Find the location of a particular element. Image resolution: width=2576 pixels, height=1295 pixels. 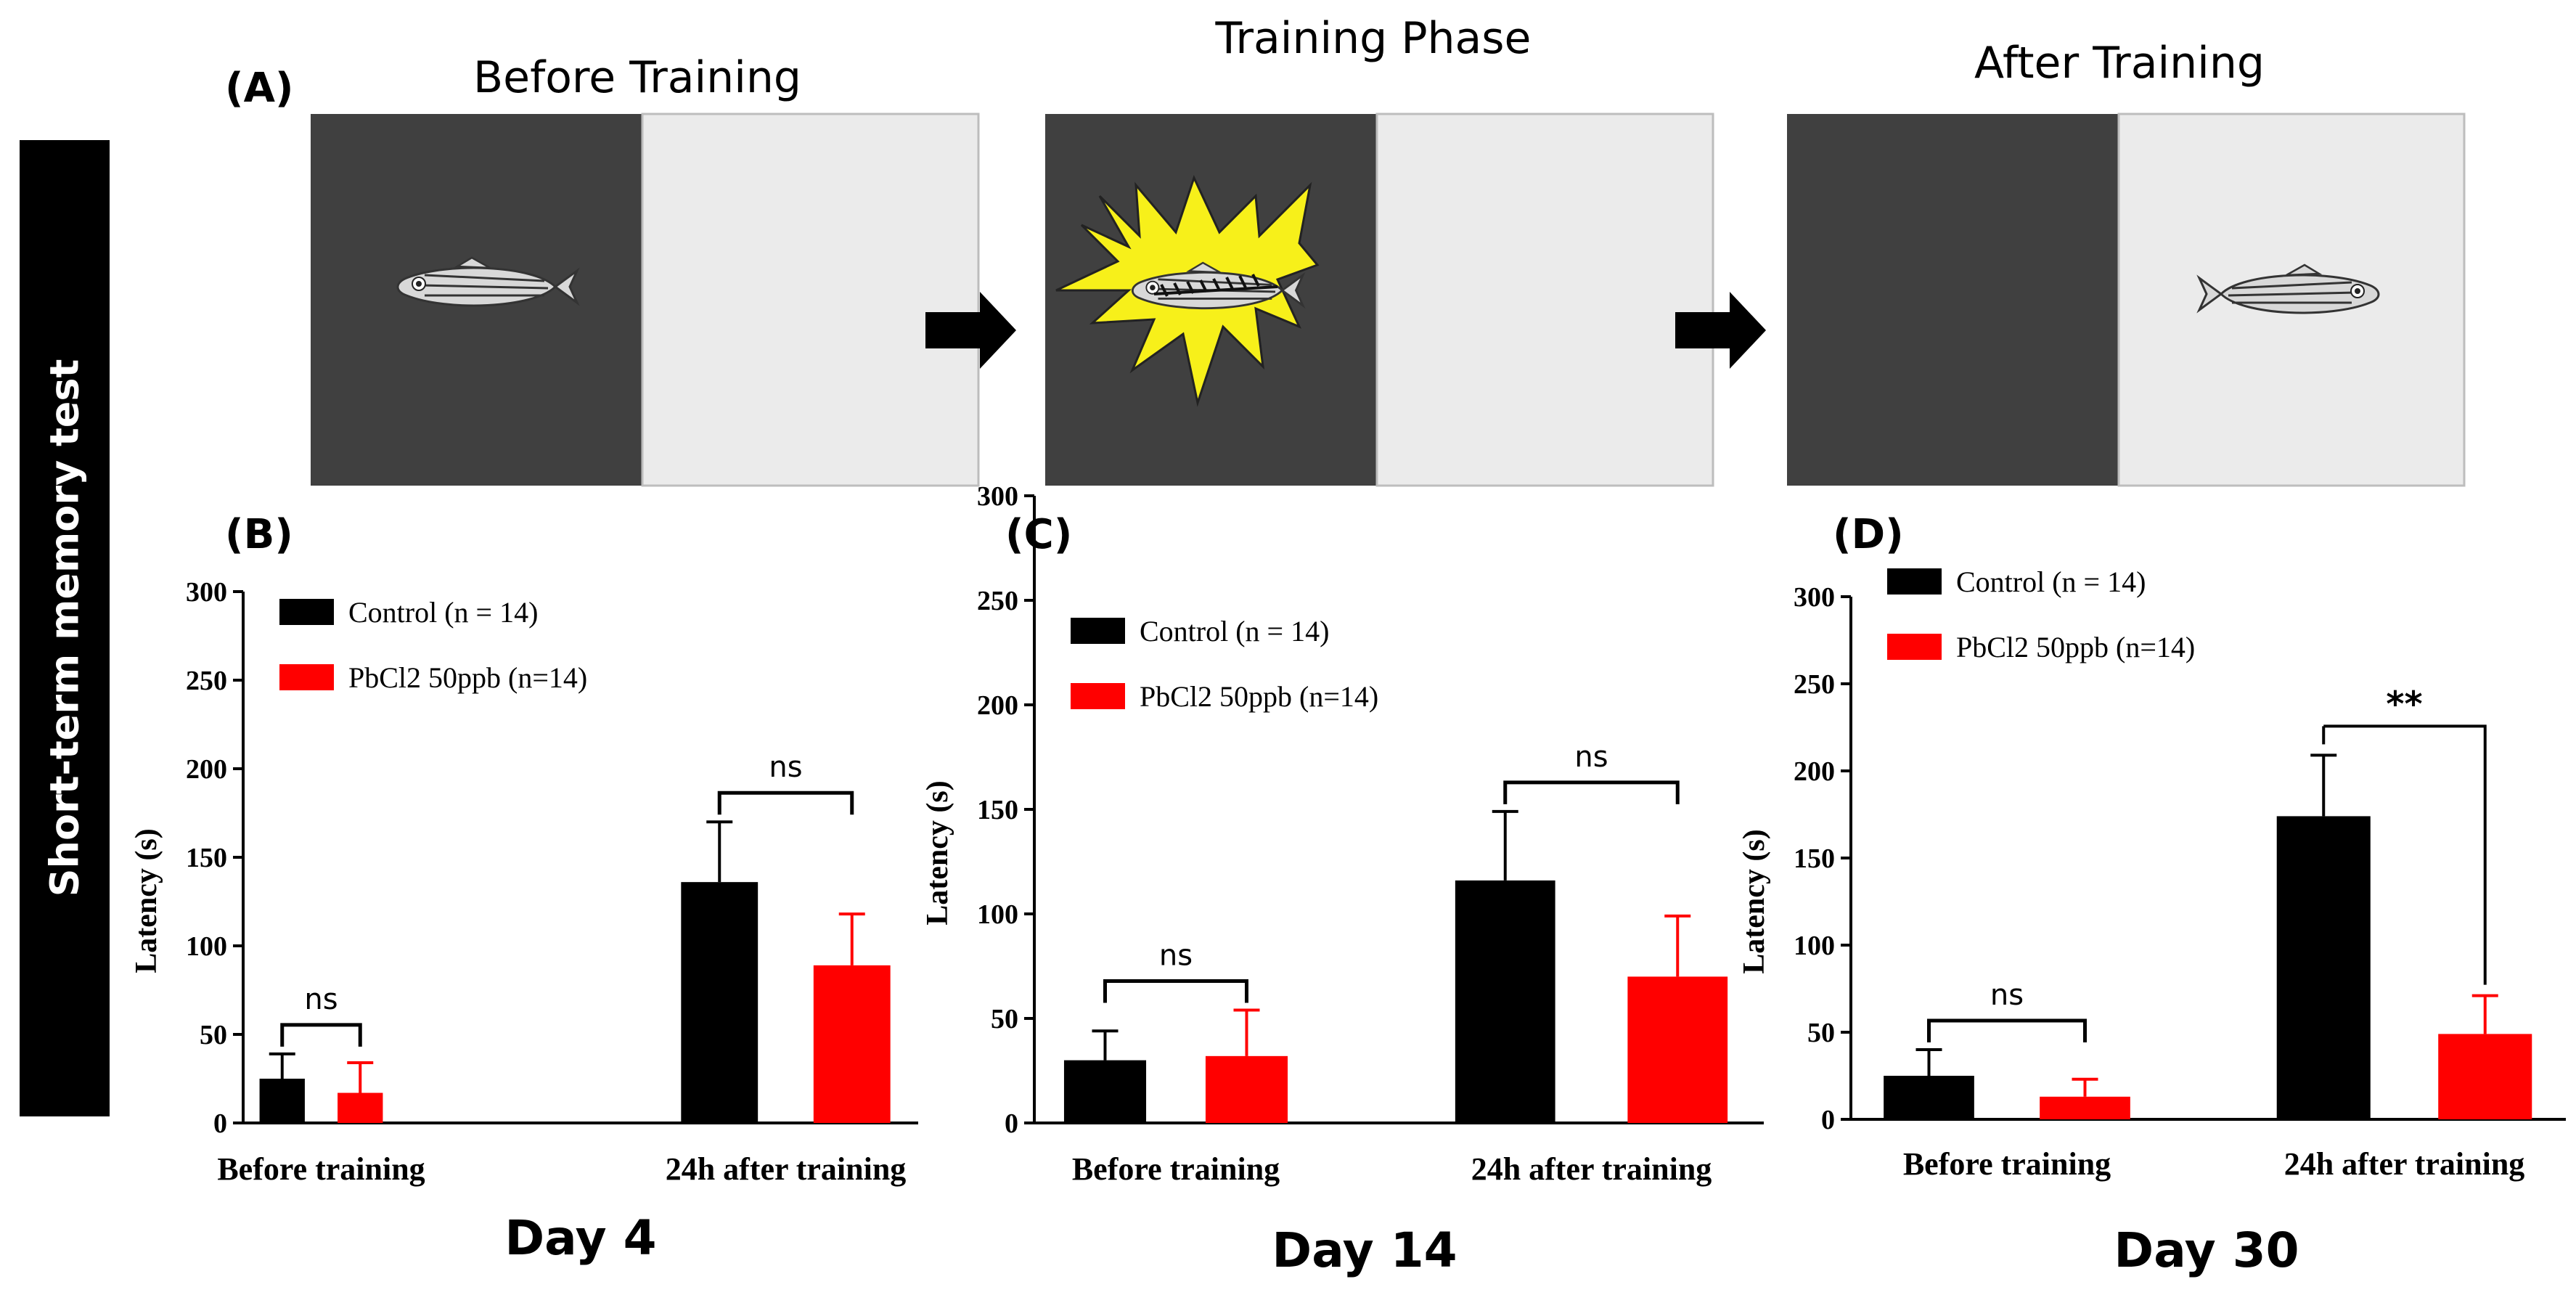

chart-title: Day 30 is located at coordinates (2206, 1250).